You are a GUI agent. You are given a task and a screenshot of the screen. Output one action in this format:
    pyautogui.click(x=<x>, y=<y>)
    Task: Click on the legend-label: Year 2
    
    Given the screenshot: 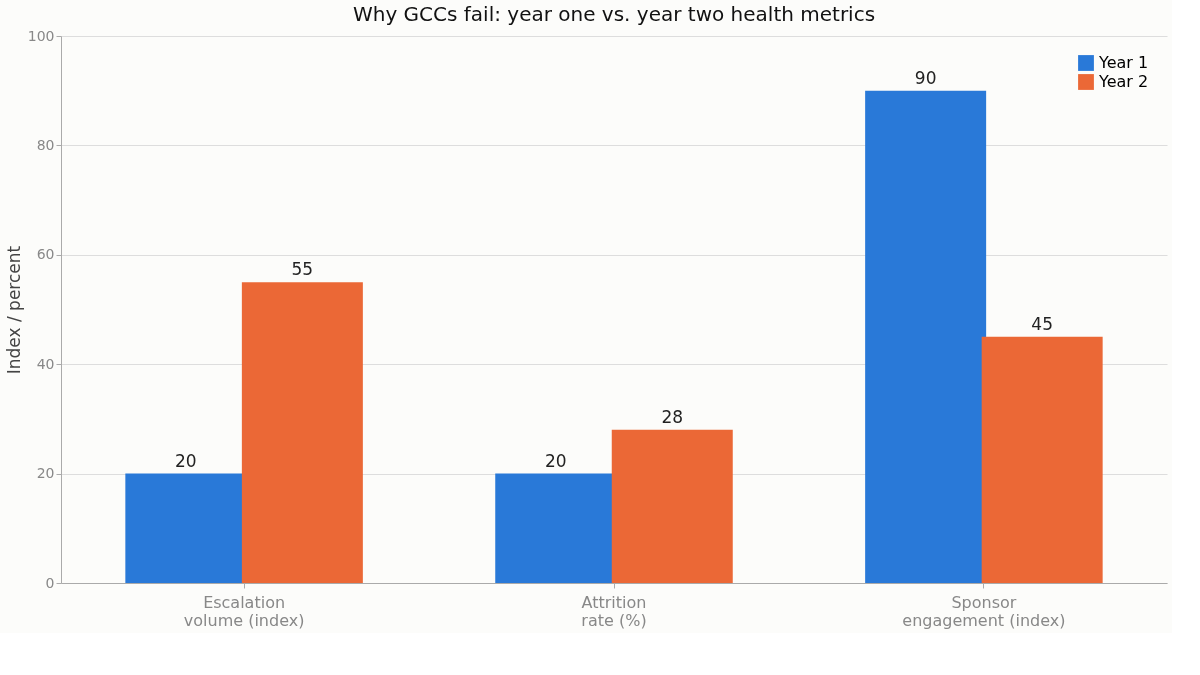 What is the action you would take?
    pyautogui.click(x=1123, y=81)
    